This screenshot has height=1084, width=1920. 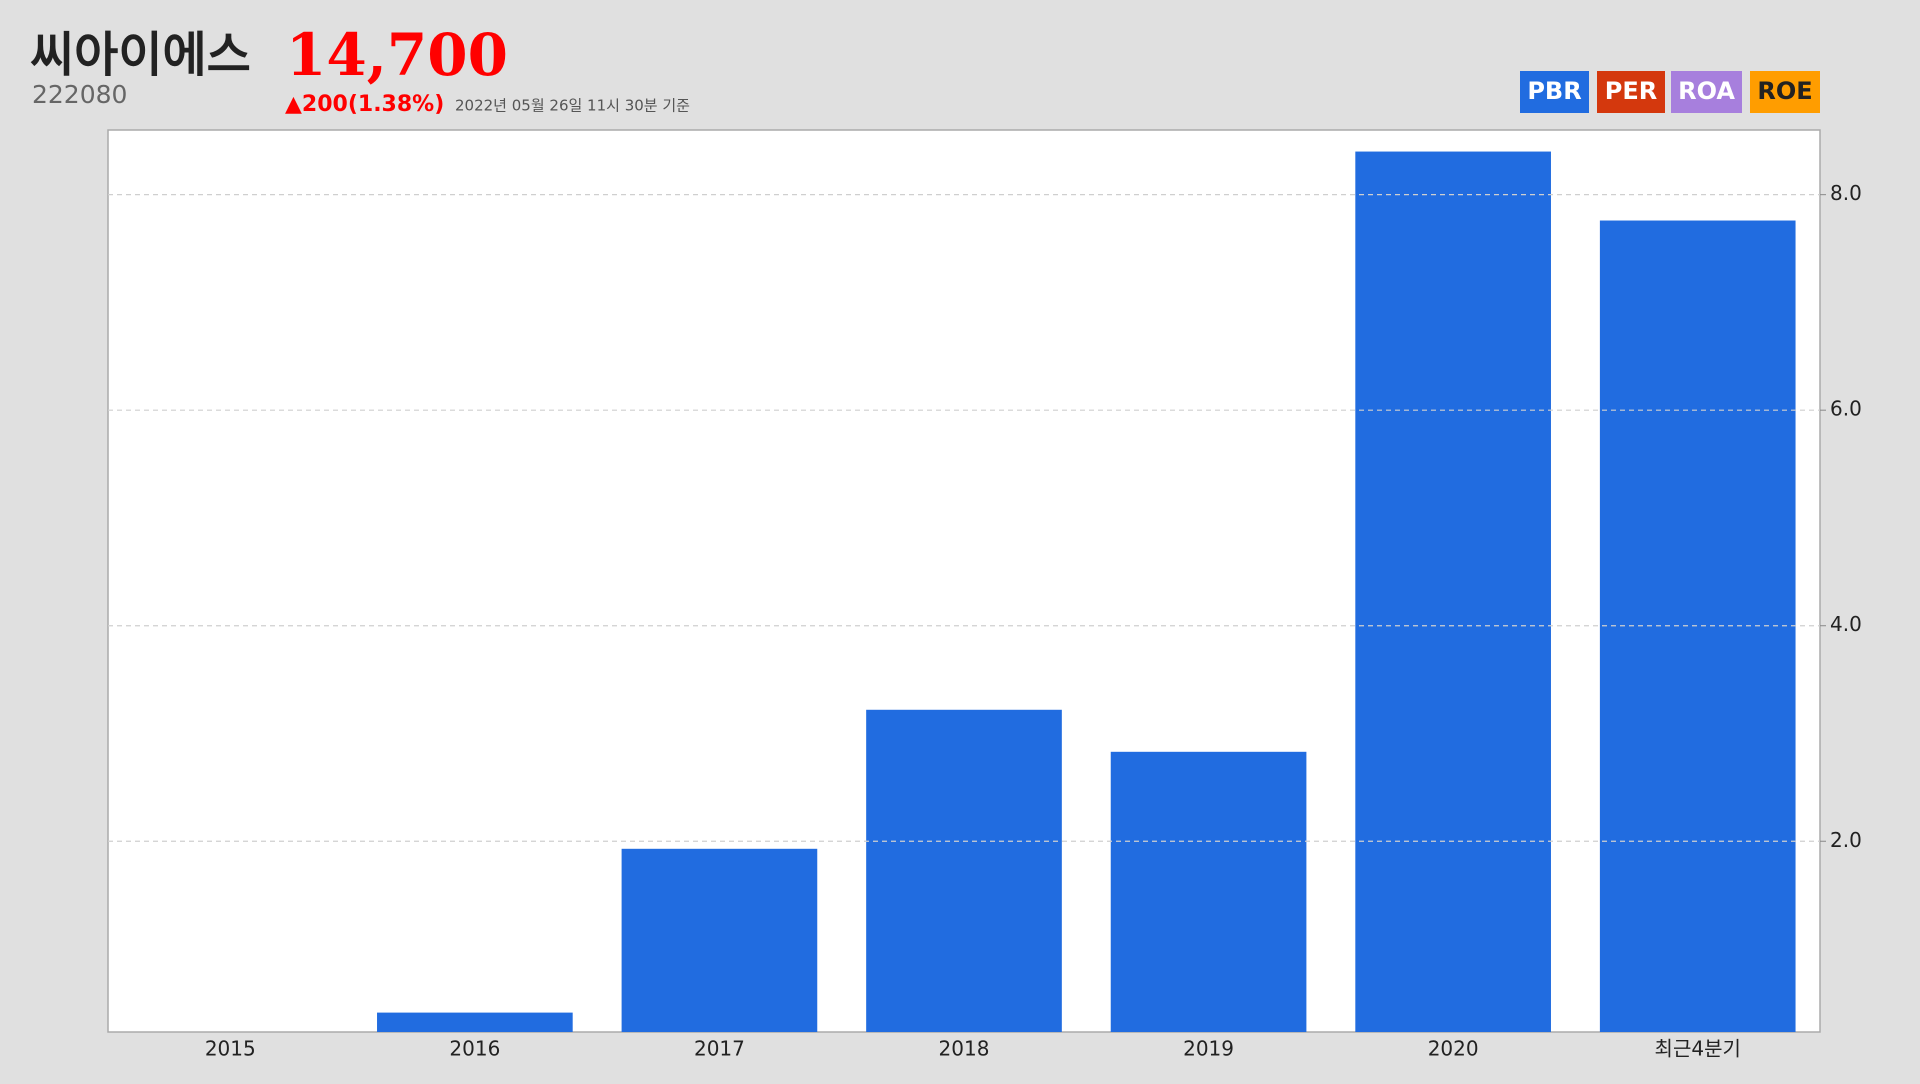 I want to click on timestamp: 2022년 05월 26일 11시 30분 기준, so click(x=572, y=106).